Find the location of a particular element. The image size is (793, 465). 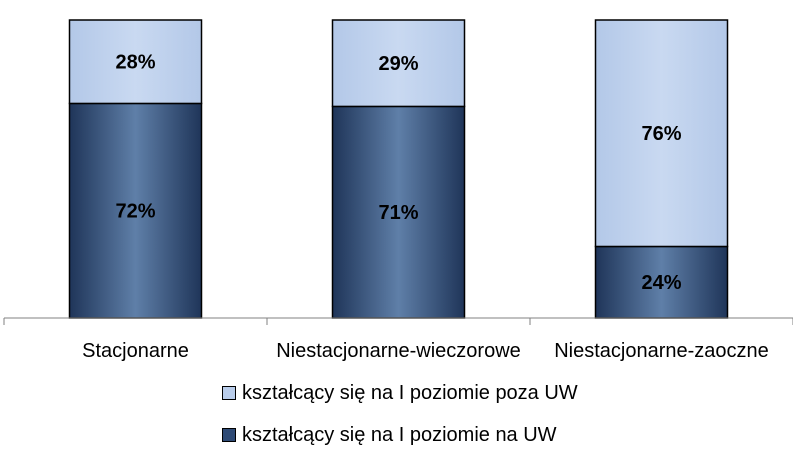

legend-swatch-at-uw is located at coordinates (229, 435).